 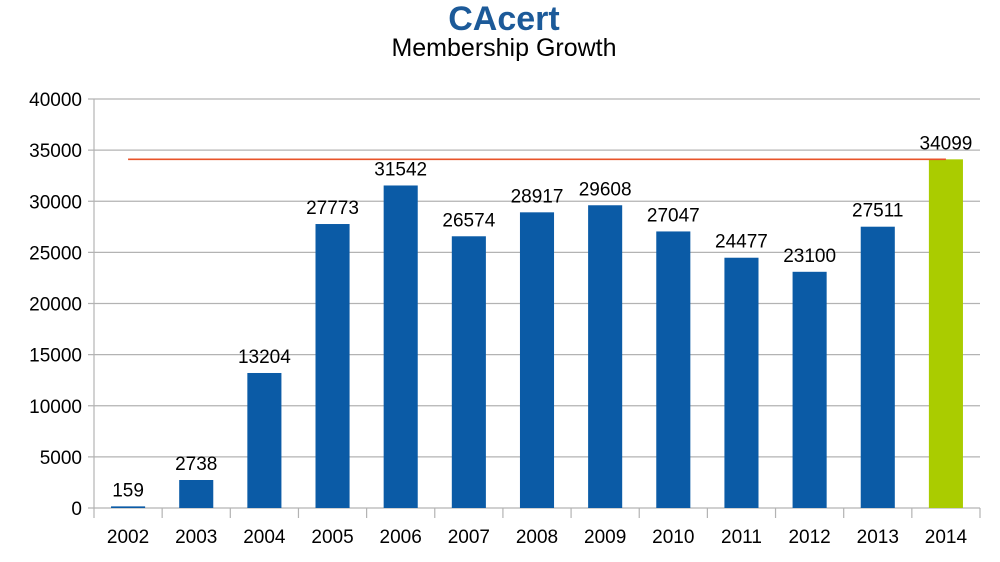 I want to click on logo: CAcert, so click(x=503, y=19).